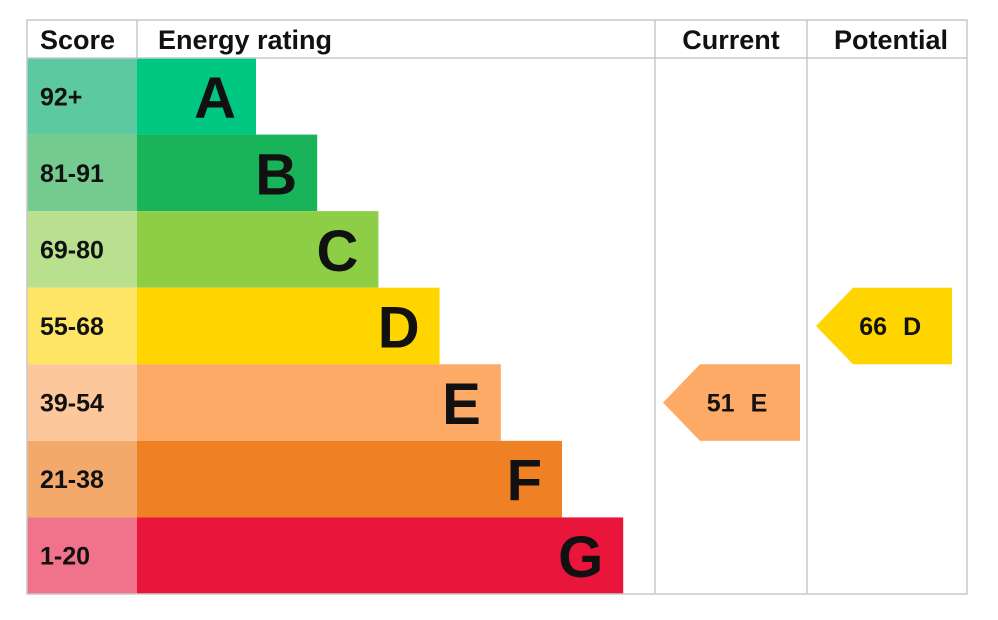 This screenshot has height=620, width=998. I want to click on rating-letter: D, so click(399, 327).